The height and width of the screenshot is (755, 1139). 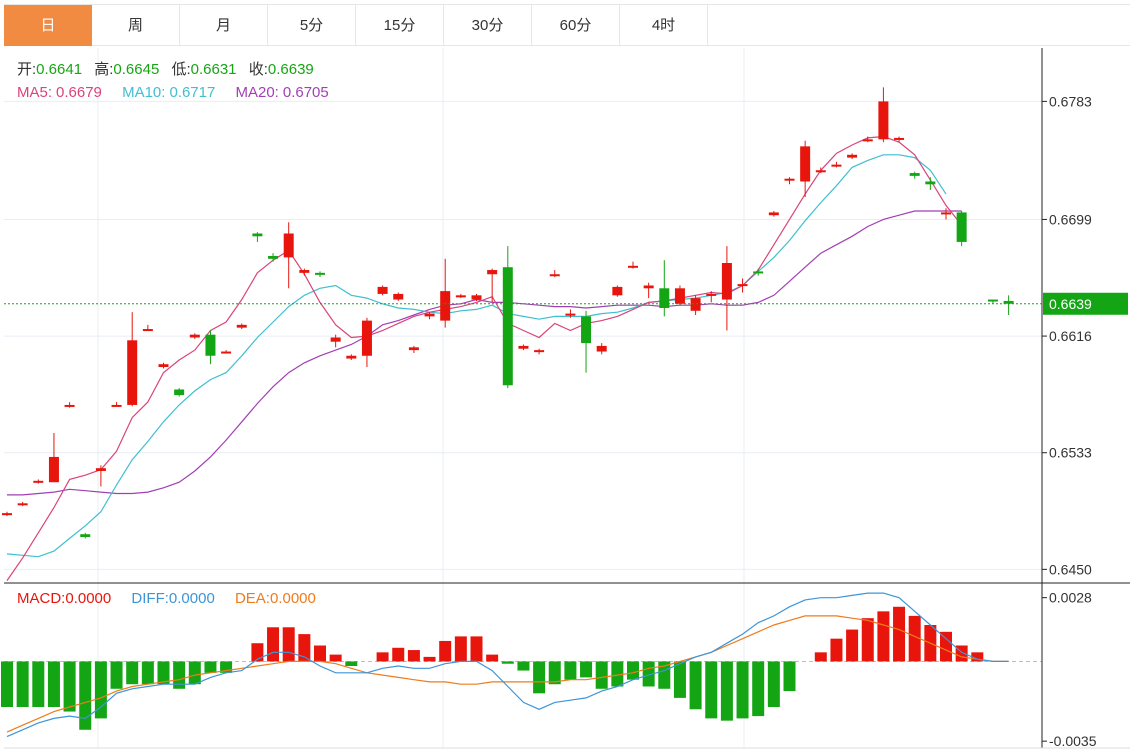 I want to click on high-label: 高:, so click(x=103, y=69).